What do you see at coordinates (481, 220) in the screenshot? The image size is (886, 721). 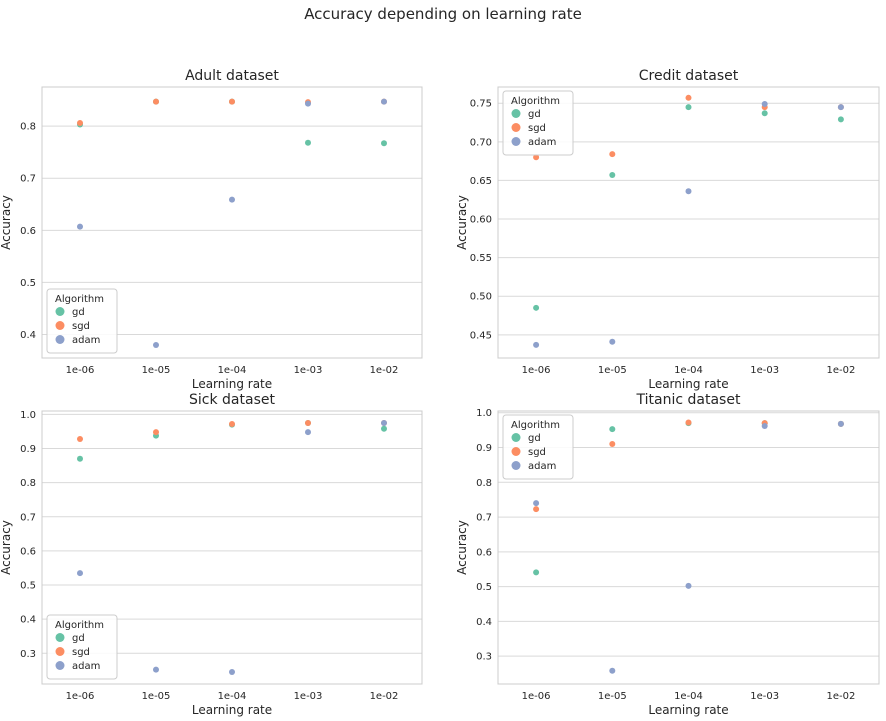 I see `y-tick-label: 0.60` at bounding box center [481, 220].